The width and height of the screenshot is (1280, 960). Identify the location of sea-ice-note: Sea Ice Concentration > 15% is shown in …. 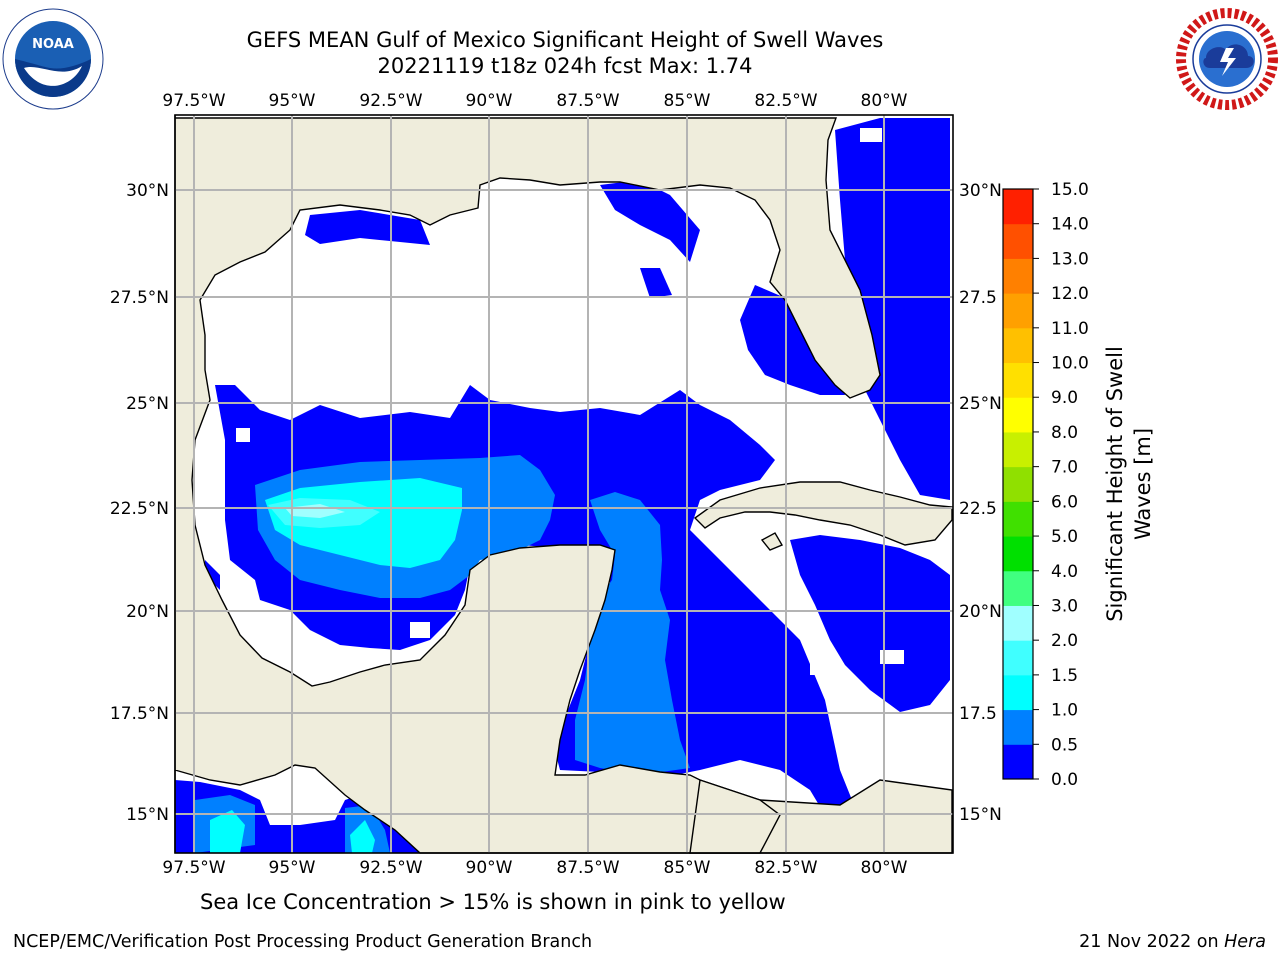
(493, 902).